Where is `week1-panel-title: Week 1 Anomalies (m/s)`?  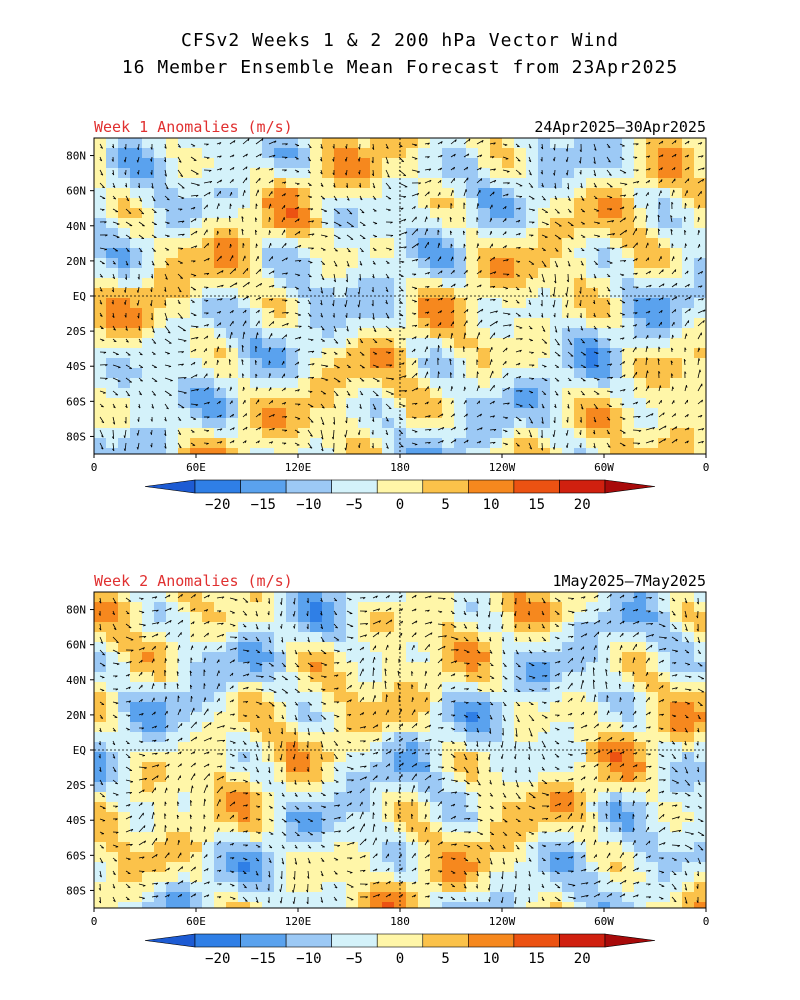
week1-panel-title: Week 1 Anomalies (m/s) is located at coordinates (193, 127).